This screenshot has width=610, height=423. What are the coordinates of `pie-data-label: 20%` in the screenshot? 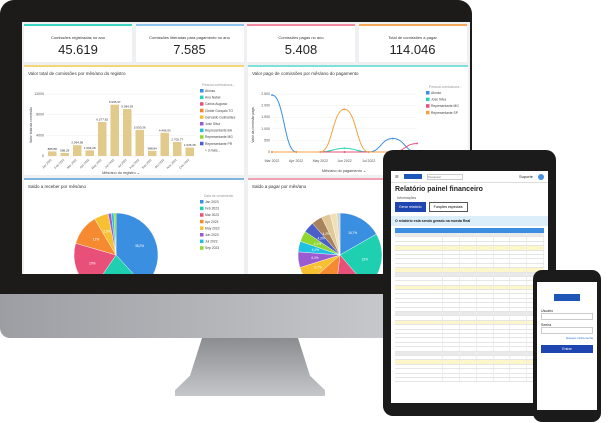 It's located at (92, 264).